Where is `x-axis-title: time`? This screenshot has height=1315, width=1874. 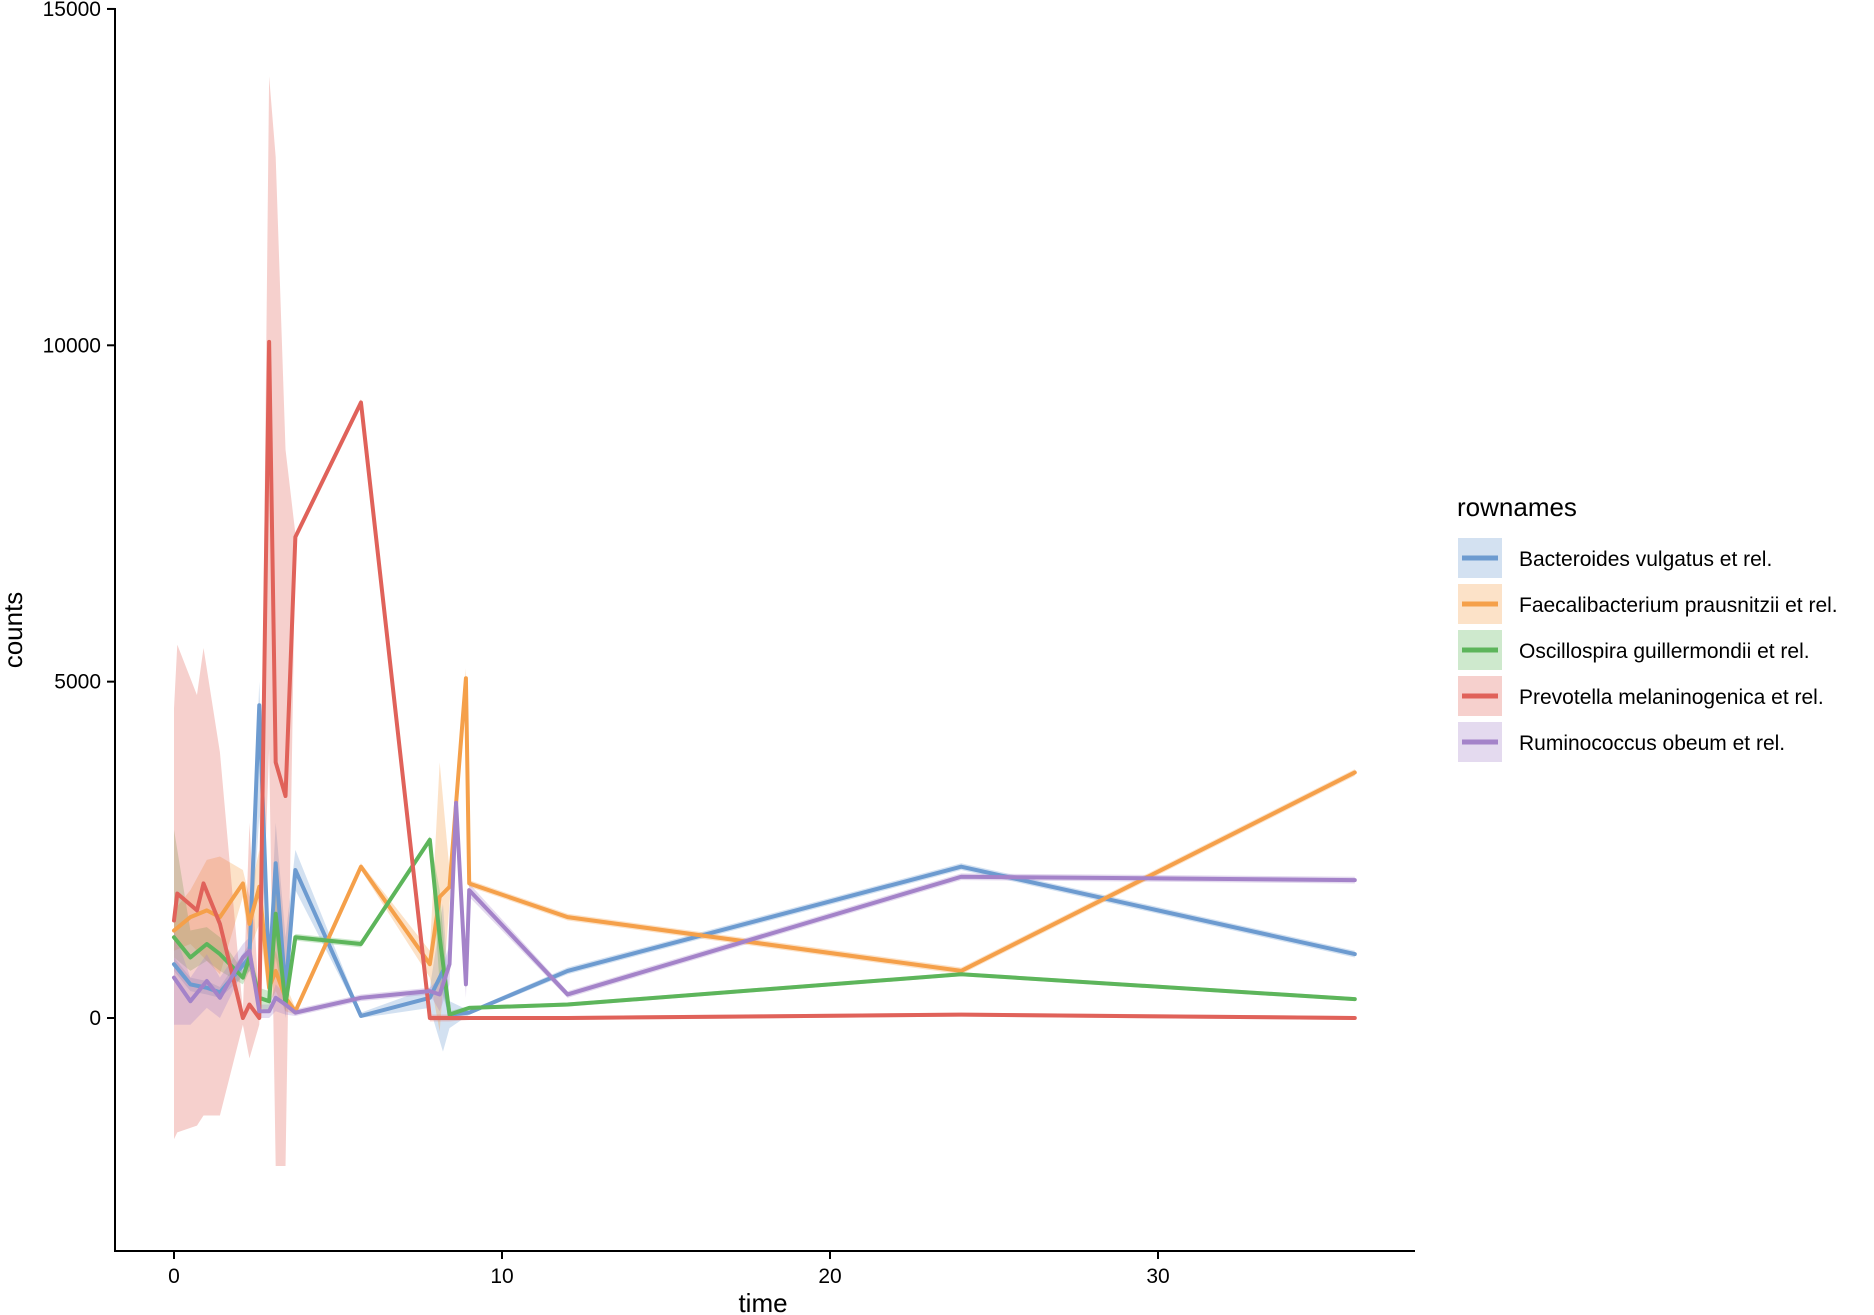 x-axis-title: time is located at coordinates (762, 1301).